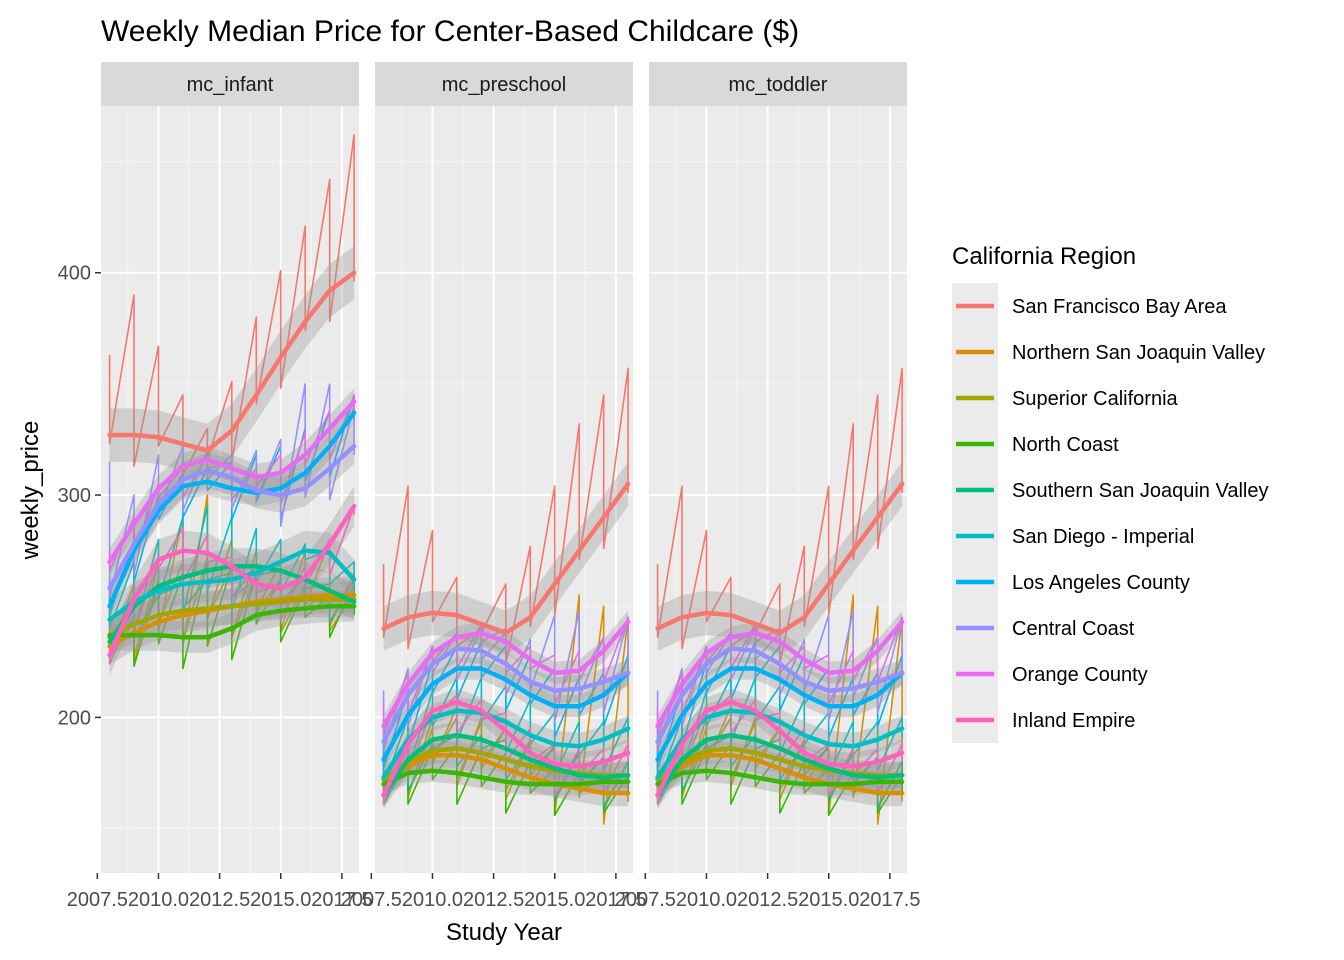 This screenshot has width=1344, height=960. What do you see at coordinates (1073, 721) in the screenshot?
I see `legend-label: Inland Empire` at bounding box center [1073, 721].